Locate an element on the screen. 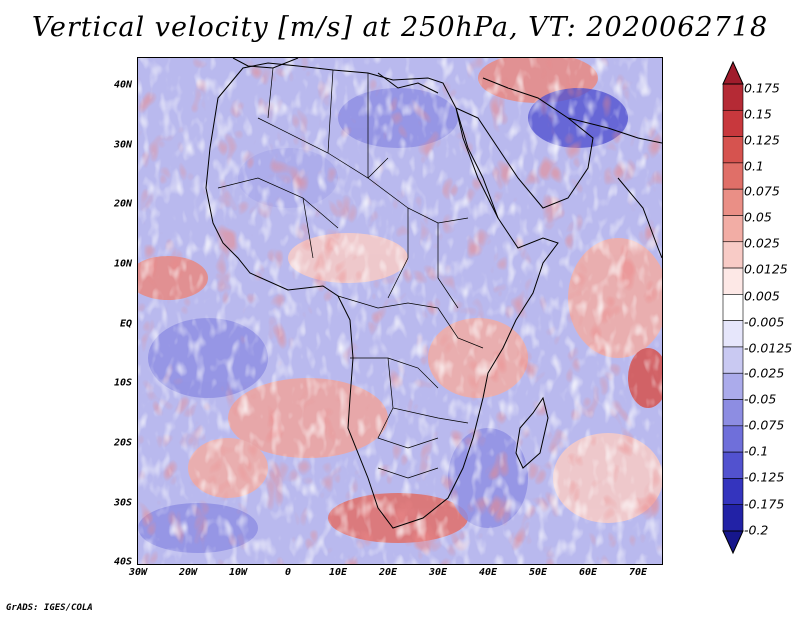 The width and height of the screenshot is (800, 618). lon-label-10w: 10W is located at coordinates (238, 572).